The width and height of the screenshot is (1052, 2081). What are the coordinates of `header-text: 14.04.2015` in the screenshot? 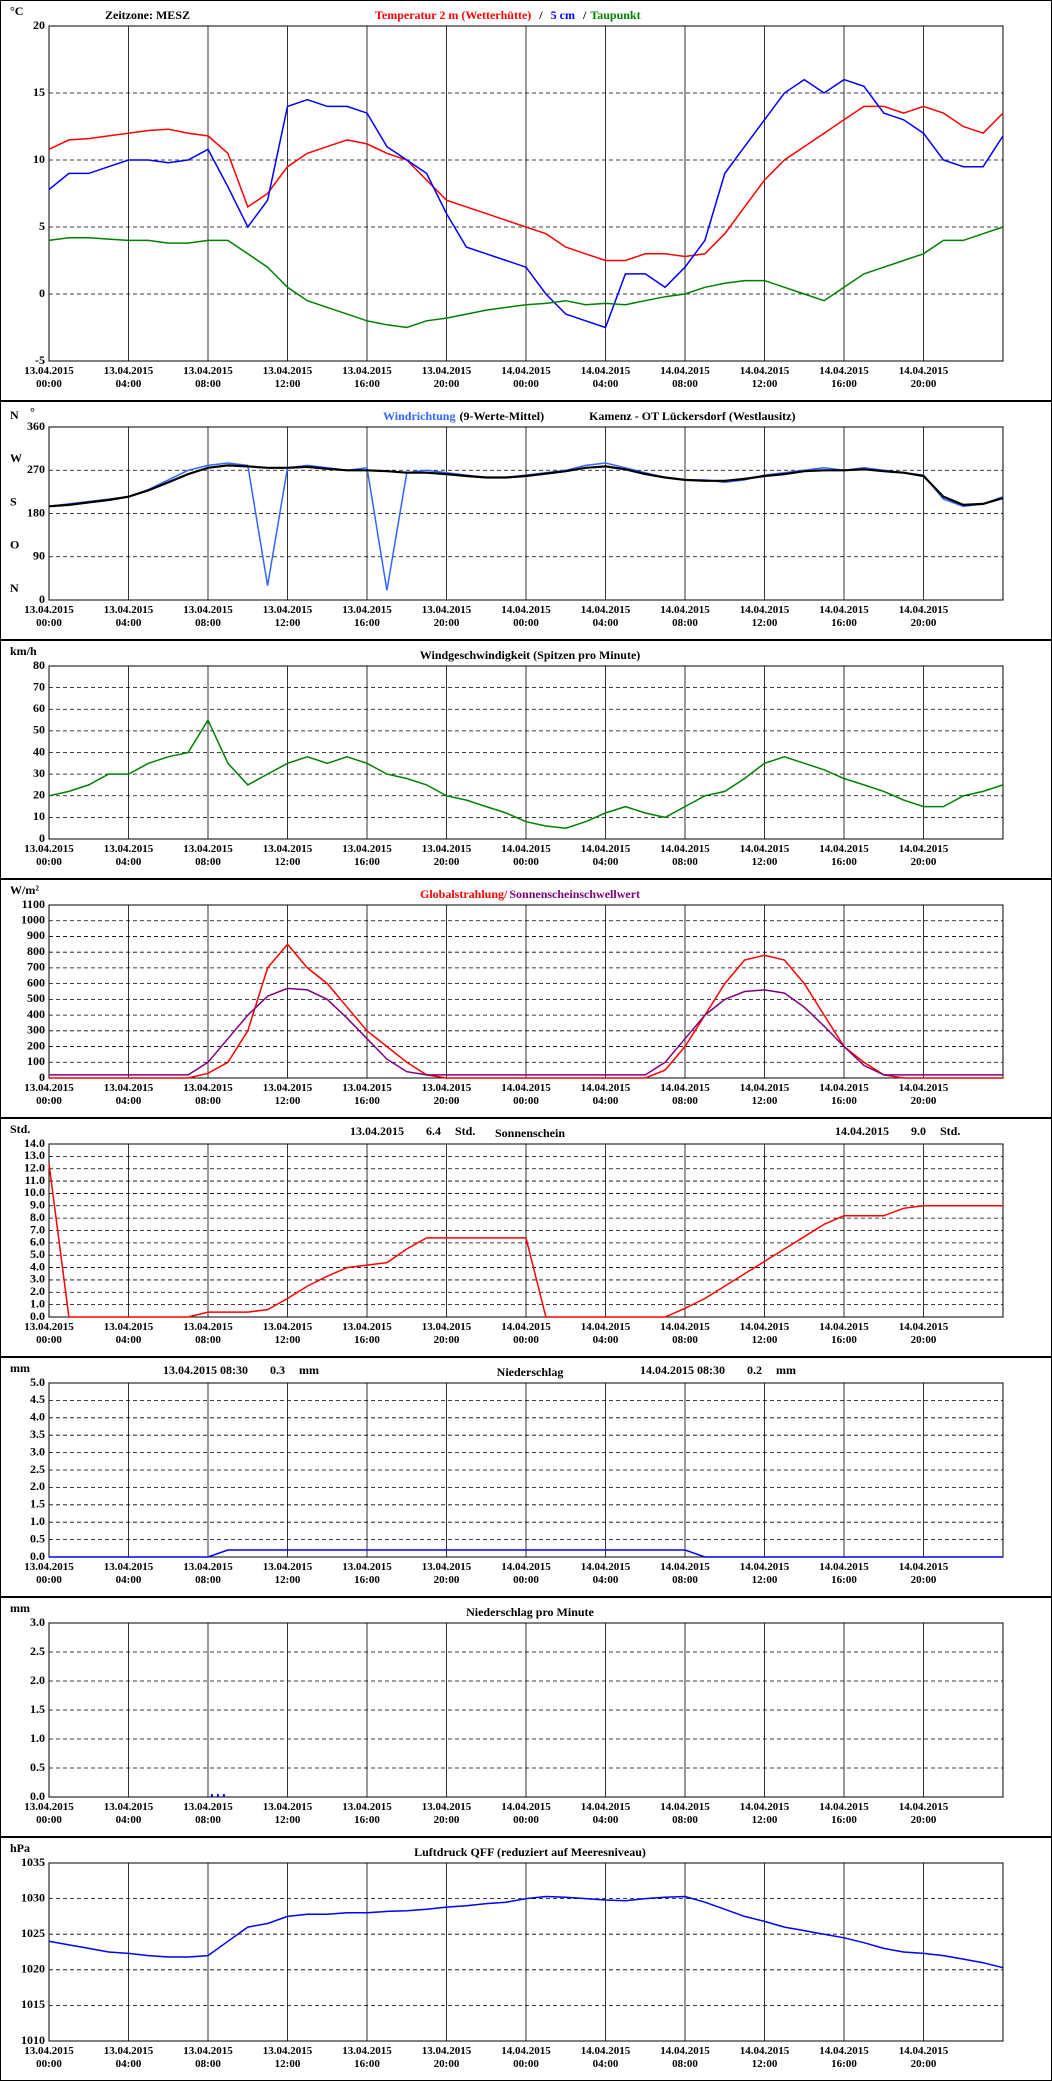 It's located at (862, 1131).